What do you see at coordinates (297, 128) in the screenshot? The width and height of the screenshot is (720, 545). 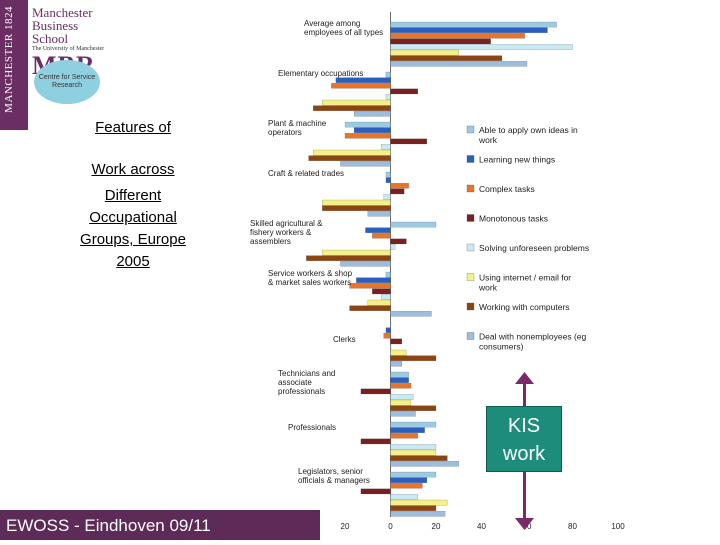 I see `category-label-3: Plant & machine operators` at bounding box center [297, 128].